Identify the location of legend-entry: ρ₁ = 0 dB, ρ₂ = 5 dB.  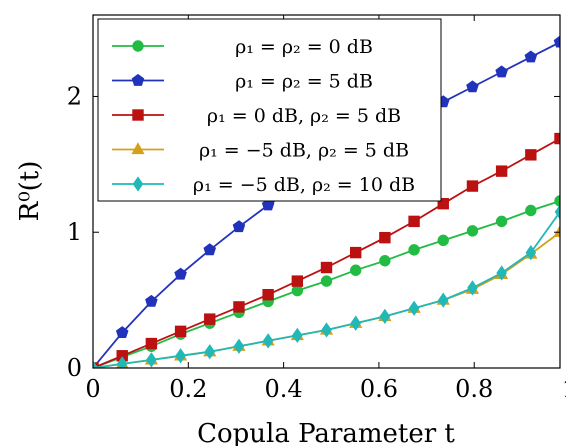
(256, 116).